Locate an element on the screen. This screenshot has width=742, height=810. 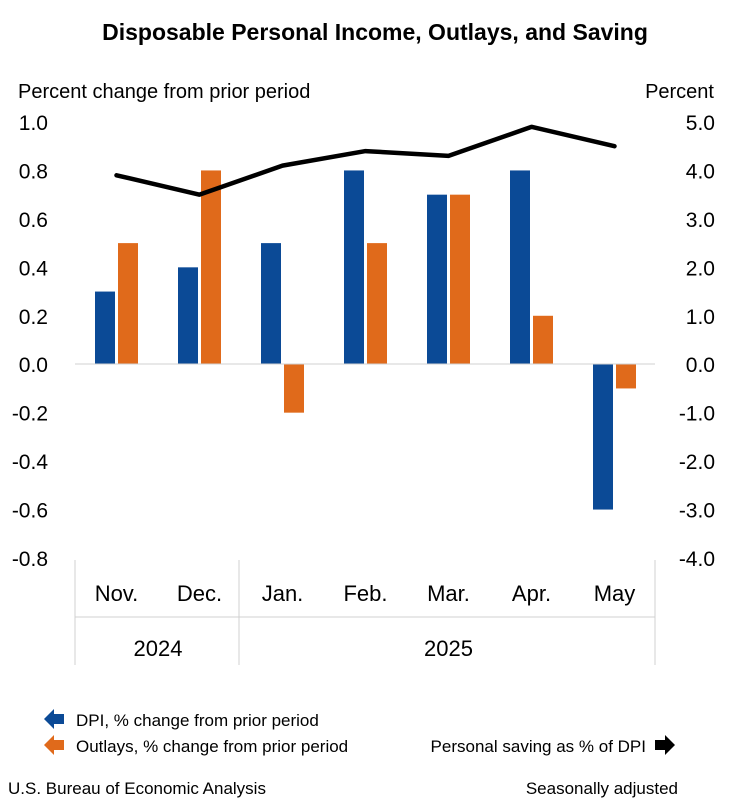
category-label: Mar. is located at coordinates (448, 593).